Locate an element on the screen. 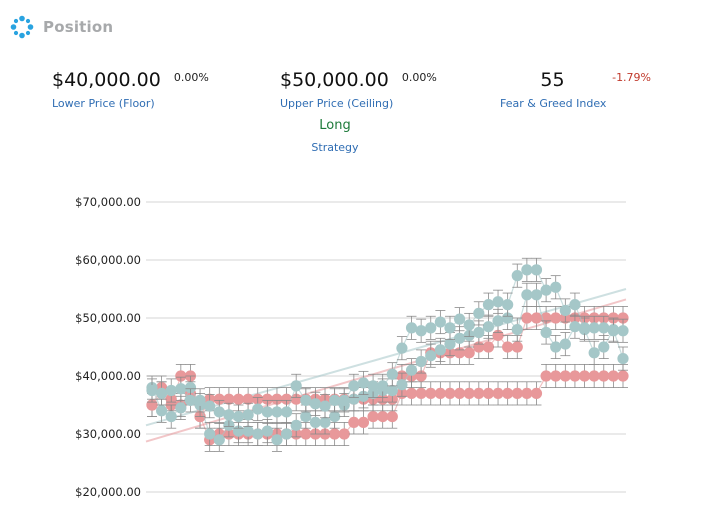  y-tick-label: $50,000.00 is located at coordinates (108, 318).